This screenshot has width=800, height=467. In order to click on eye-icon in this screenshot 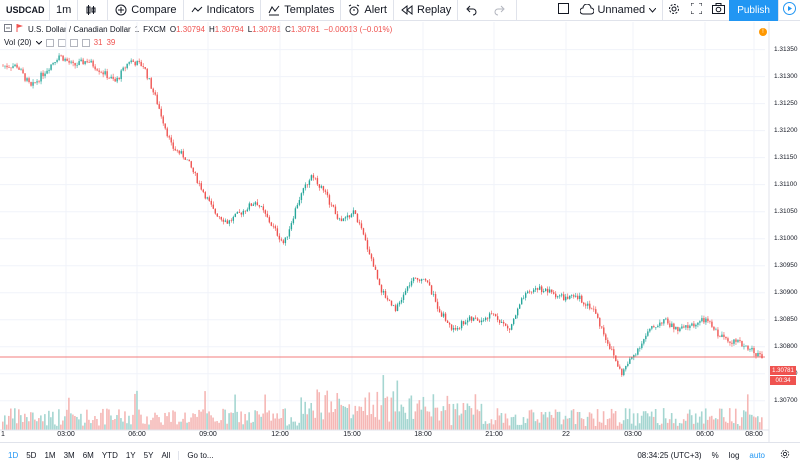, I will do `click(49, 42)`.